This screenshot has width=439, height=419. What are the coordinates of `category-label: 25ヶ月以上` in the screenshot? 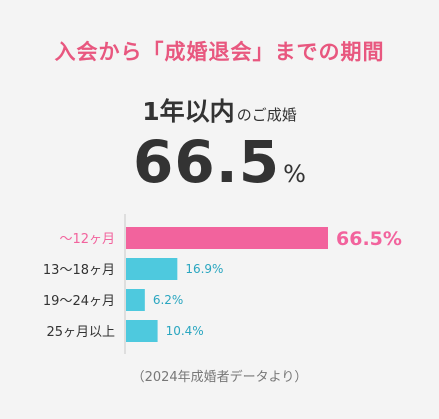 It's located at (80, 332).